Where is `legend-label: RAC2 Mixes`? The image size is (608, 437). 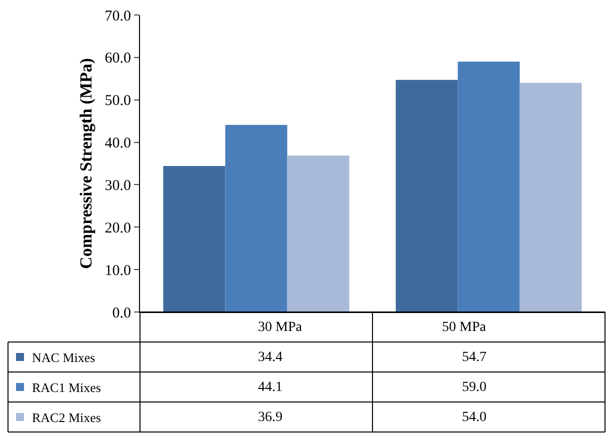
legend-label: RAC2 Mixes is located at coordinates (66, 417).